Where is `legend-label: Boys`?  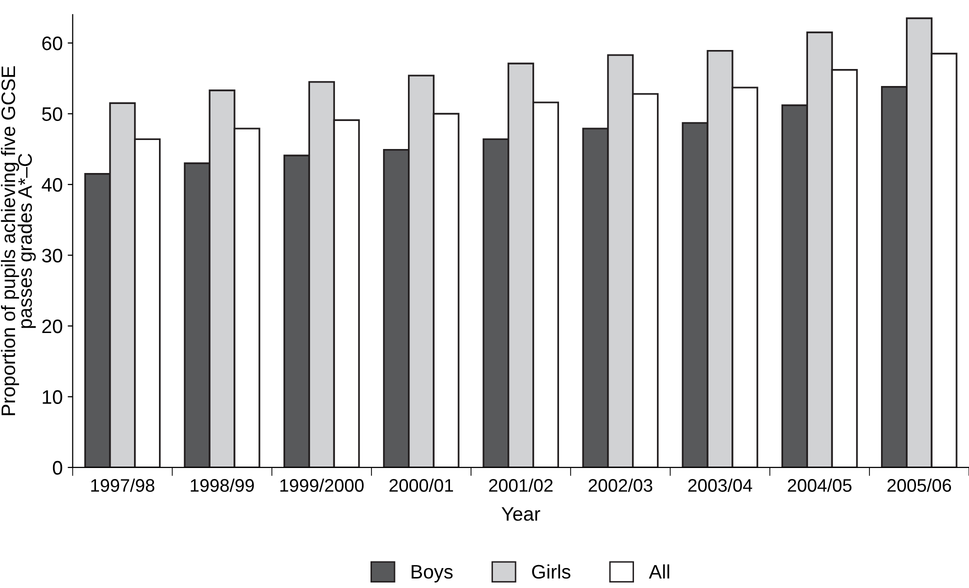
legend-label: Boys is located at coordinates (432, 573).